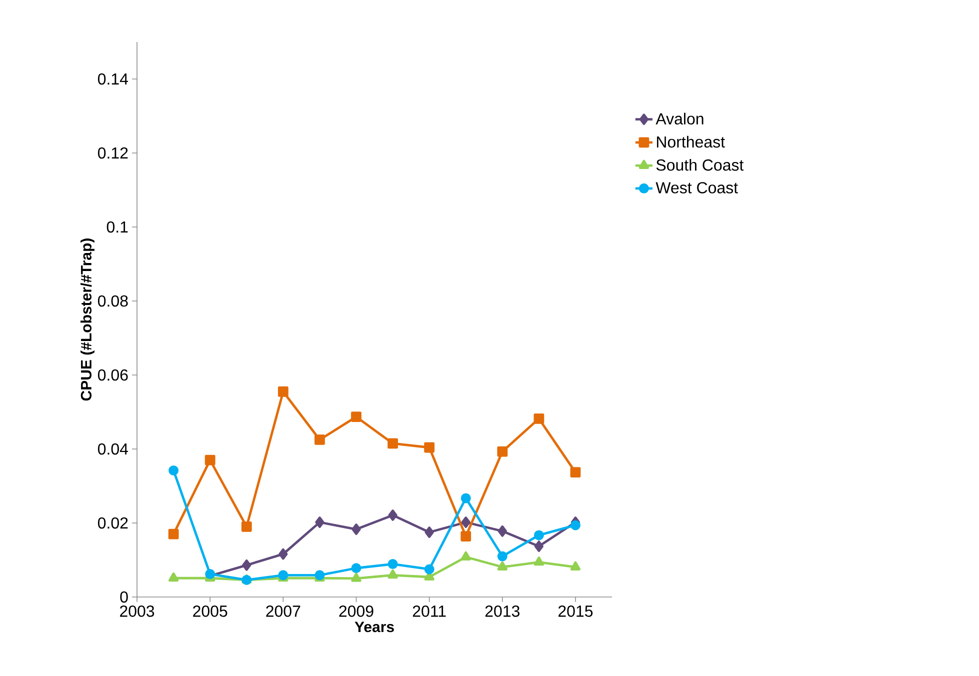  What do you see at coordinates (697, 188) in the screenshot?
I see `legend-label: West Coast` at bounding box center [697, 188].